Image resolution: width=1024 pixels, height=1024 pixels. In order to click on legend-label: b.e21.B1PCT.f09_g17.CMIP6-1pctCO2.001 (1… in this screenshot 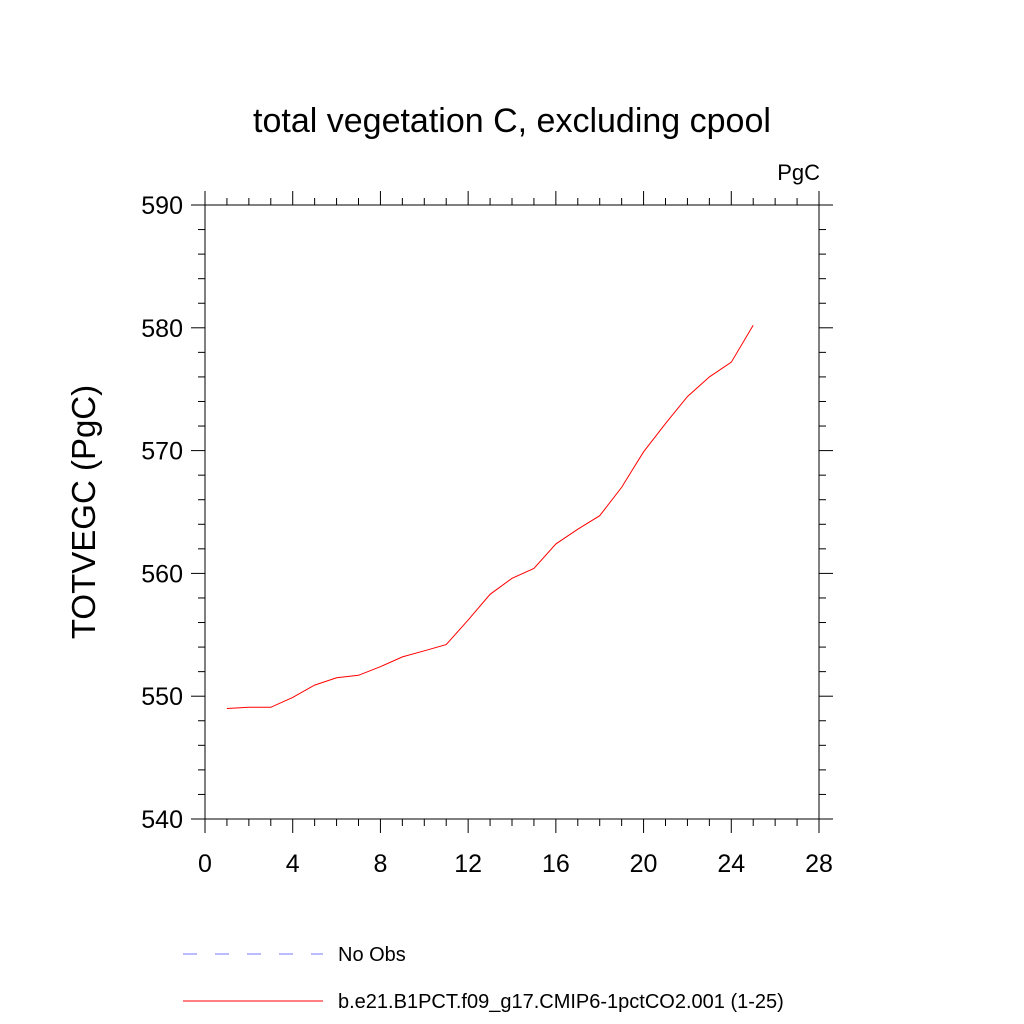, I will do `click(561, 1002)`.